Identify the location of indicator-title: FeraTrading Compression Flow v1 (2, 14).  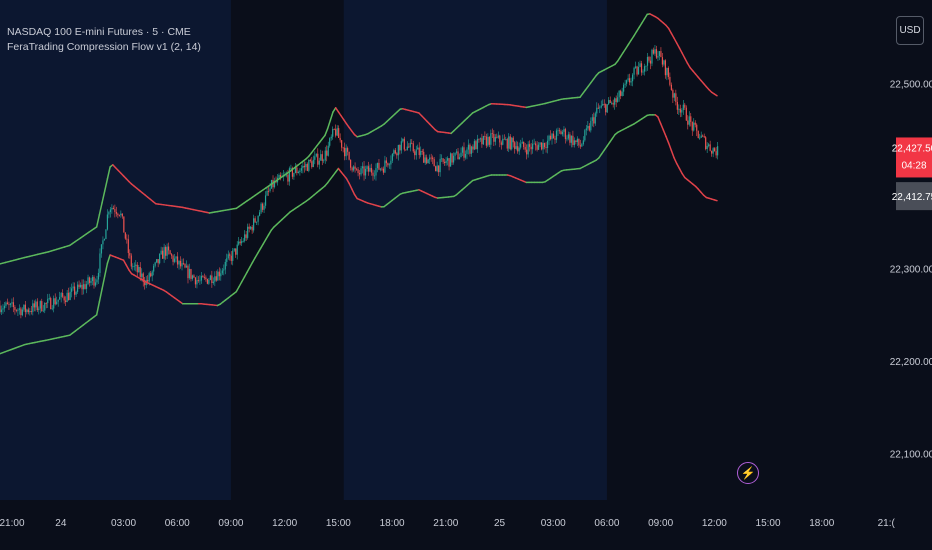
(104, 47).